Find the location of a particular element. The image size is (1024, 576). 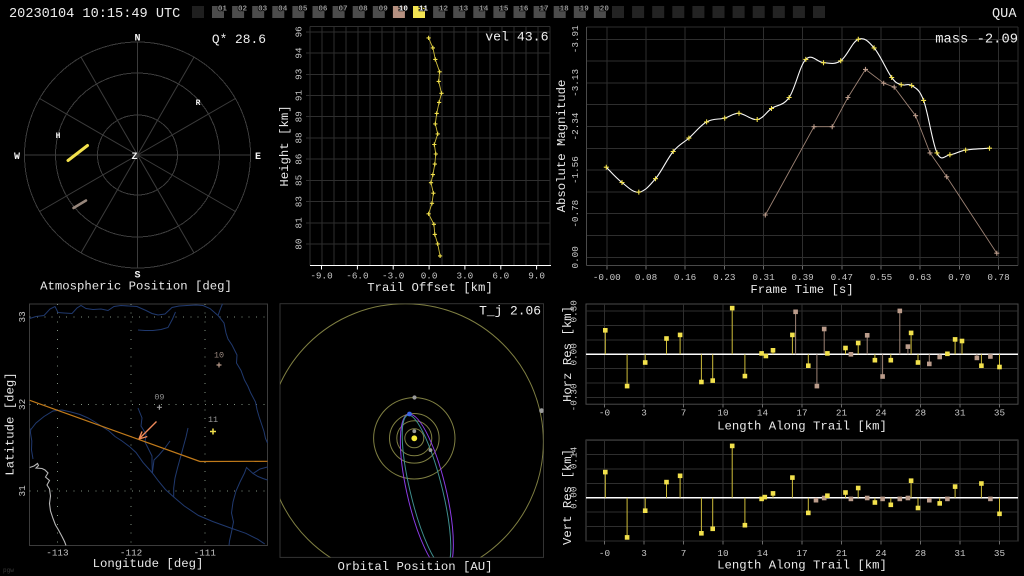

svg-text: 0.0 is located at coordinates (429, 276).